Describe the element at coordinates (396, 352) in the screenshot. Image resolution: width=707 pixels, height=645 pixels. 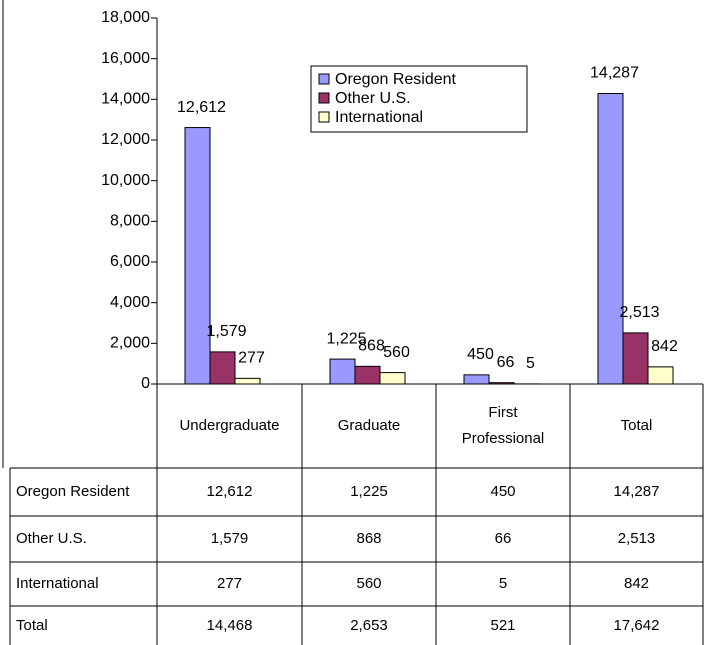
I see `data-label: 560` at that location.